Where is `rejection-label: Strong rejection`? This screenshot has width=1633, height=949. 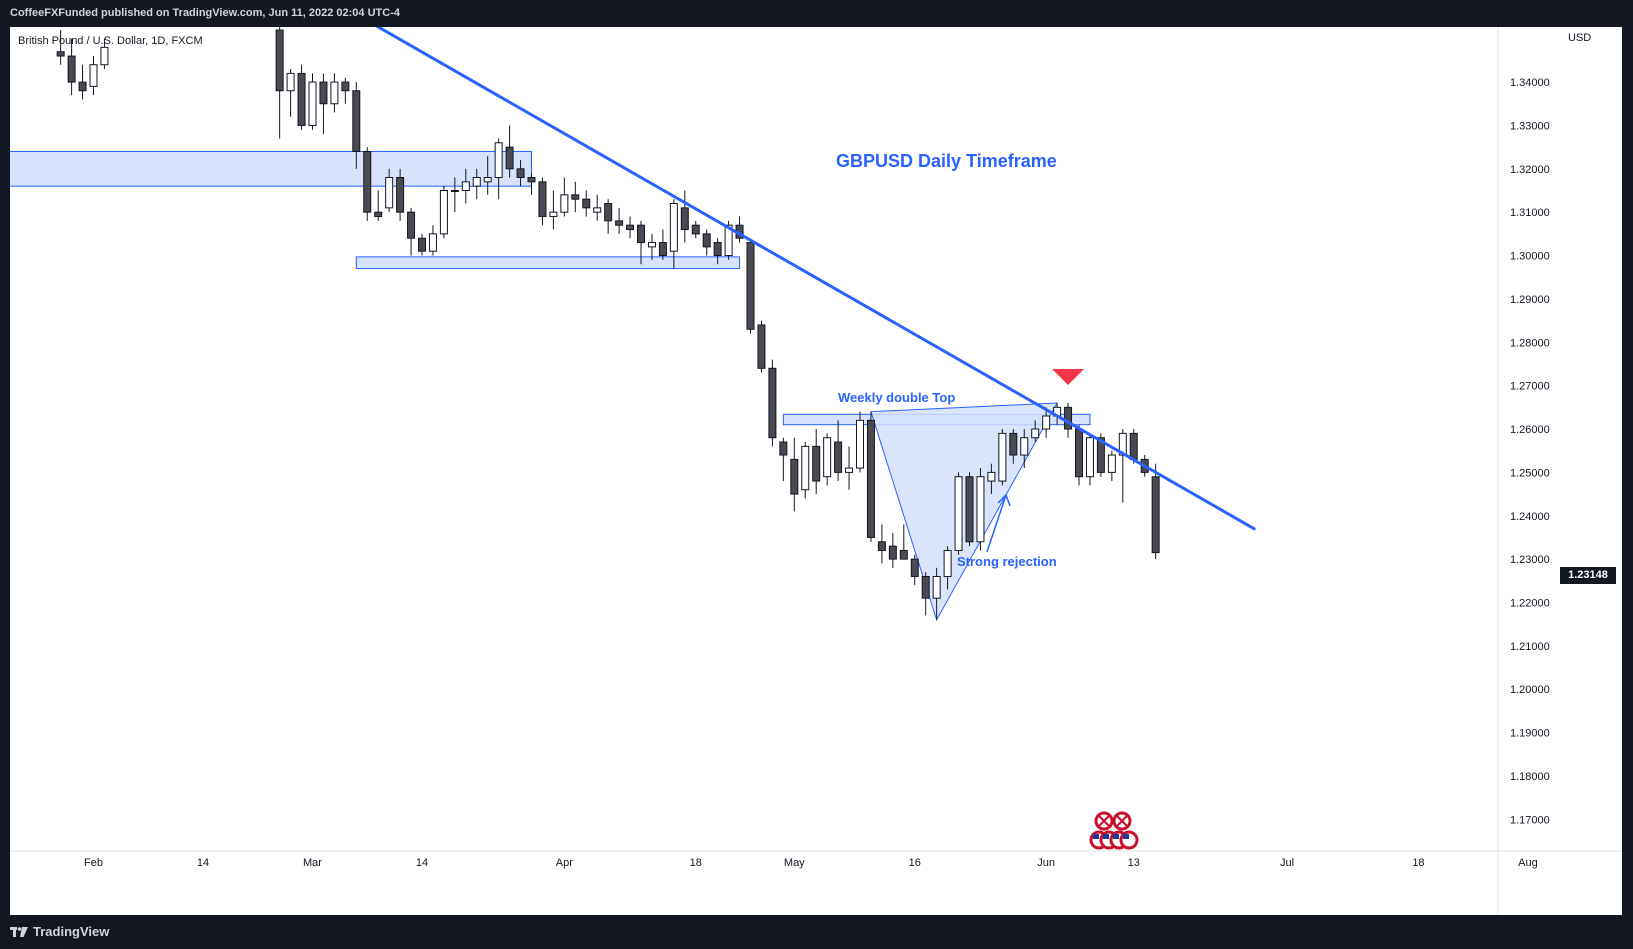 rejection-label: Strong rejection is located at coordinates (1007, 561).